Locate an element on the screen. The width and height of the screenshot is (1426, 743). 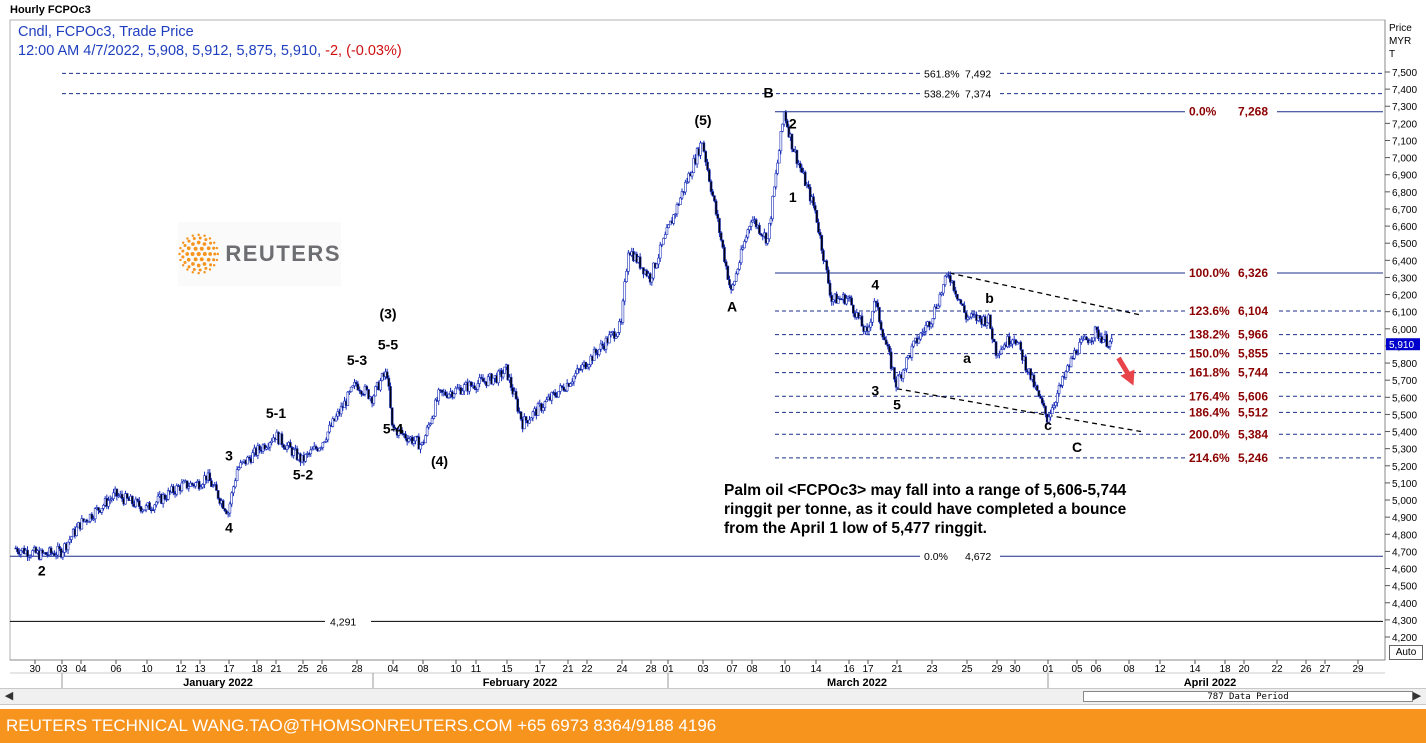
y-tick-label: 5,600 is located at coordinates (1404, 398).